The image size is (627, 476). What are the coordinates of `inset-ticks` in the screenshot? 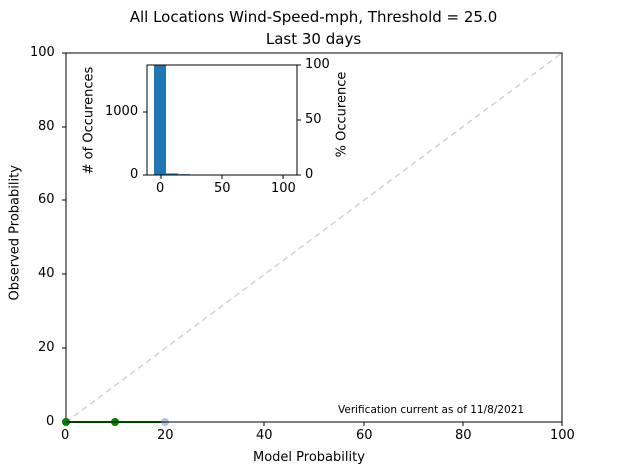 It's located at (222, 121).